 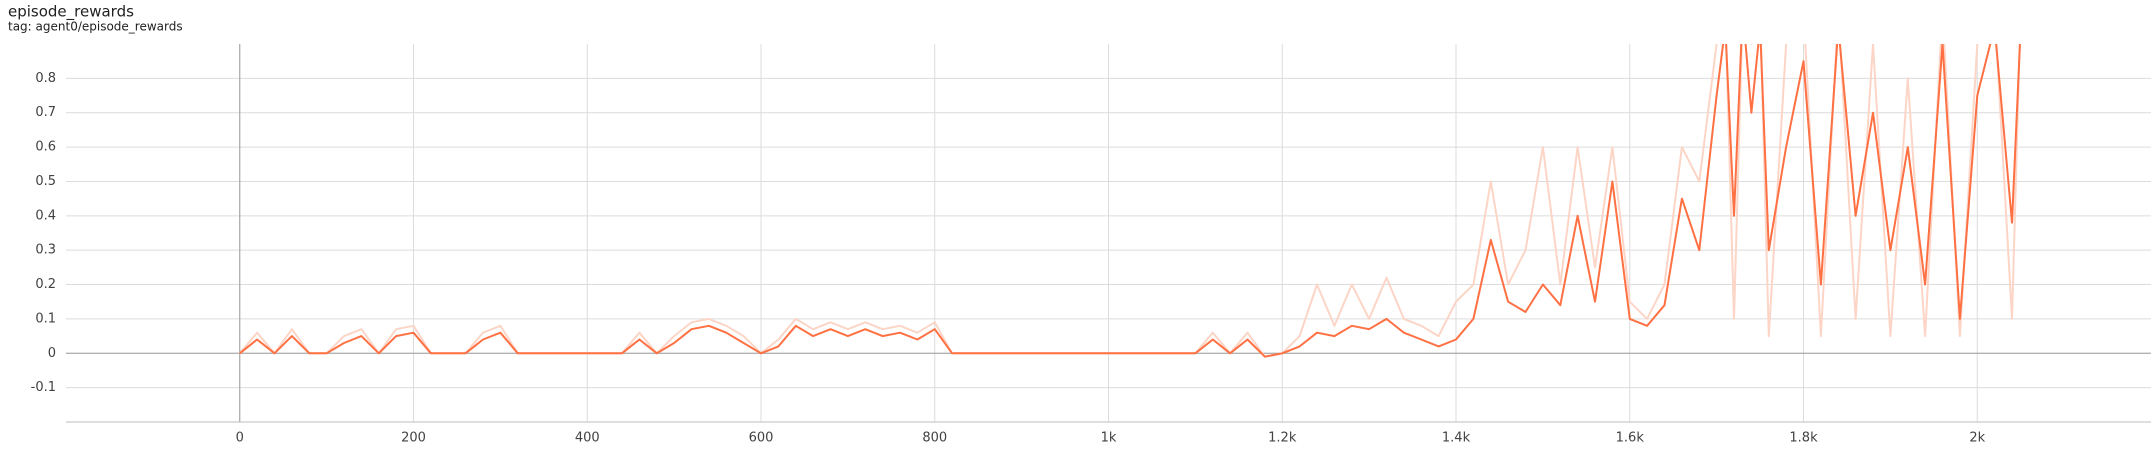 I want to click on x-tick-label: 1.4k, so click(x=1456, y=438).